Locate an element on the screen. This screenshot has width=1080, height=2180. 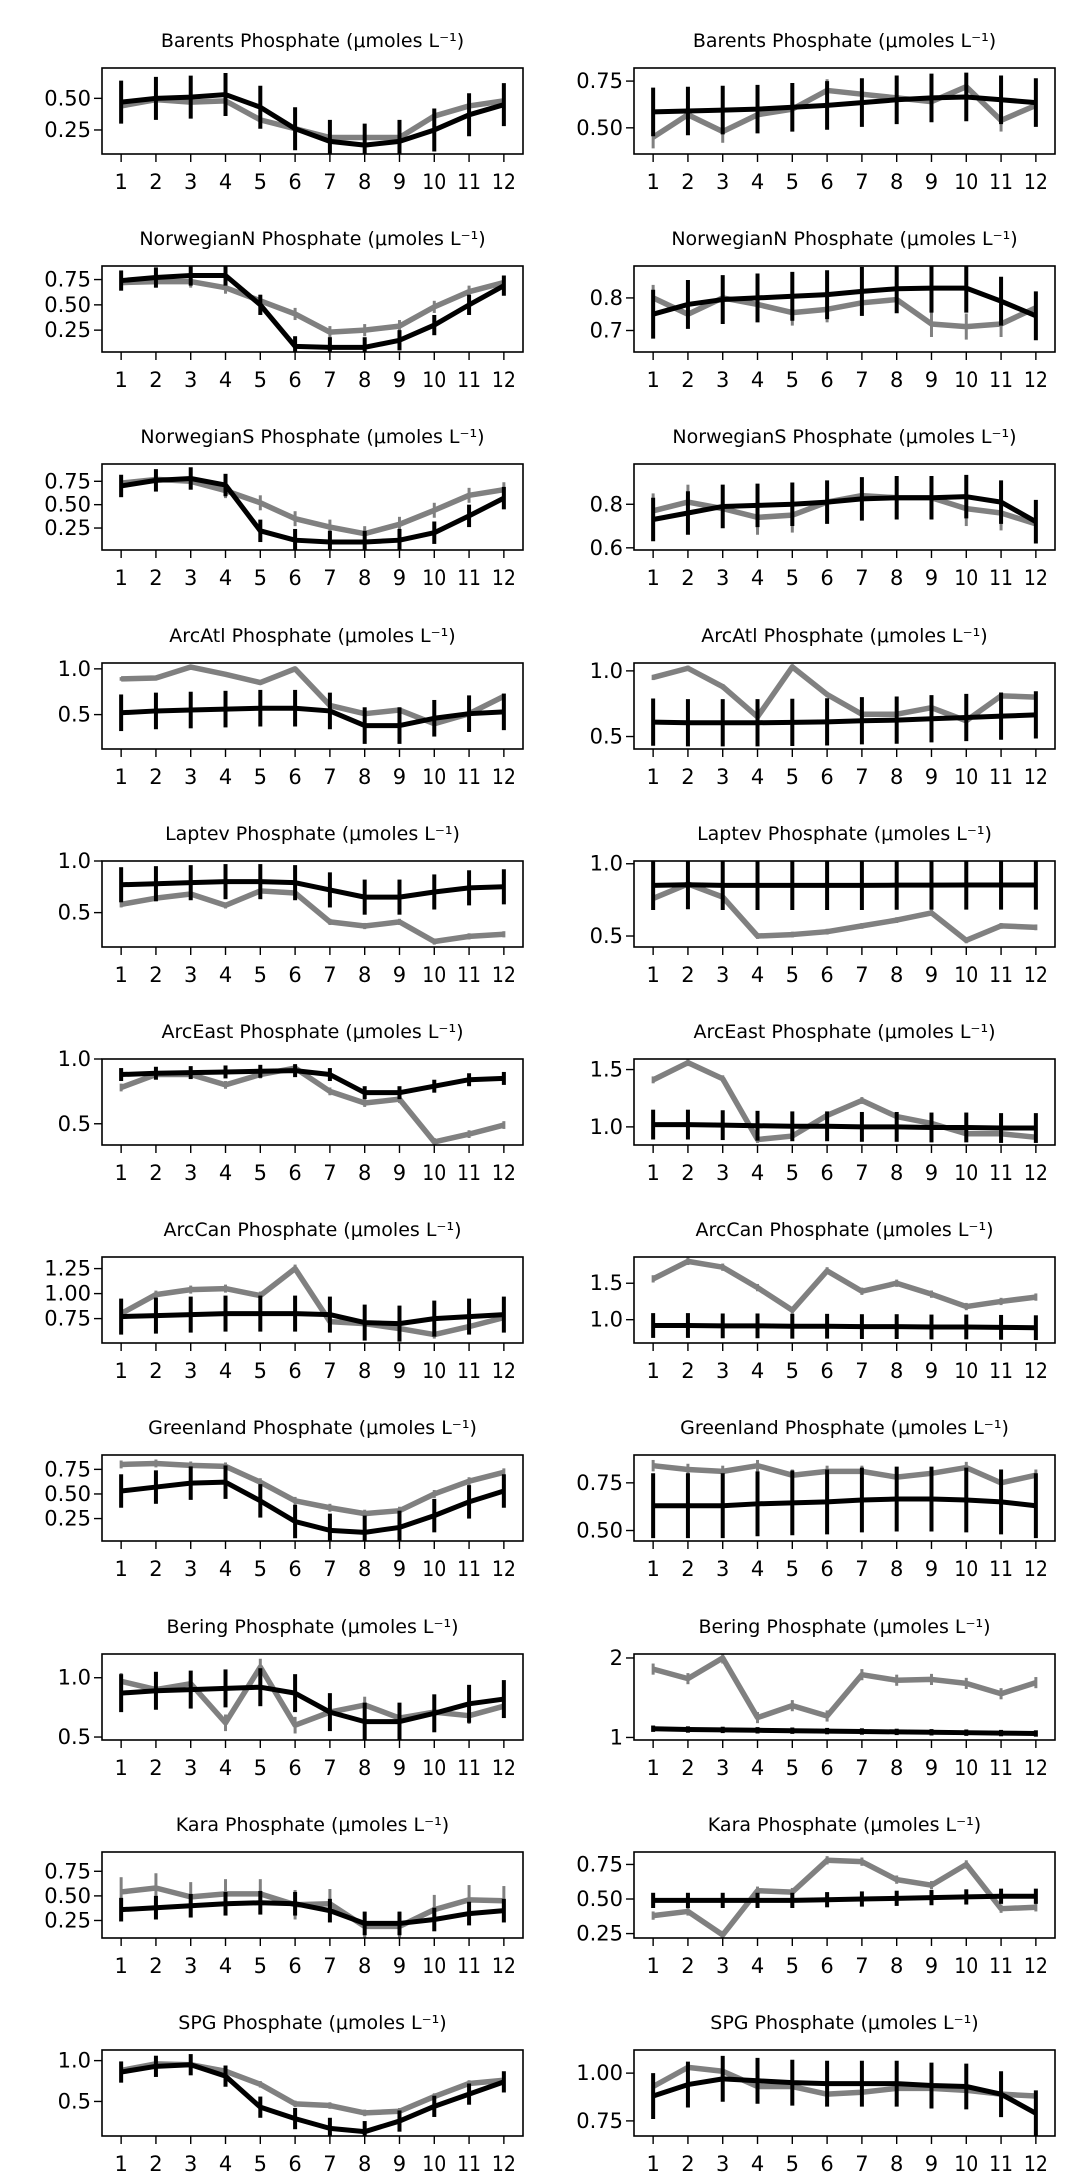
y-tick-label: 0.50 is located at coordinates (599, 1899).